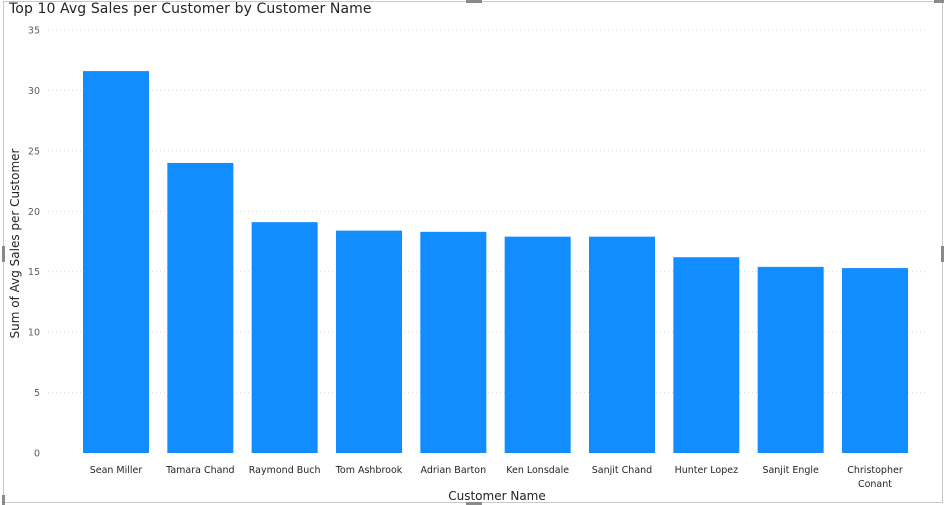 The height and width of the screenshot is (505, 946). Describe the element at coordinates (34, 272) in the screenshot. I see `y-tick-label: 15` at that location.